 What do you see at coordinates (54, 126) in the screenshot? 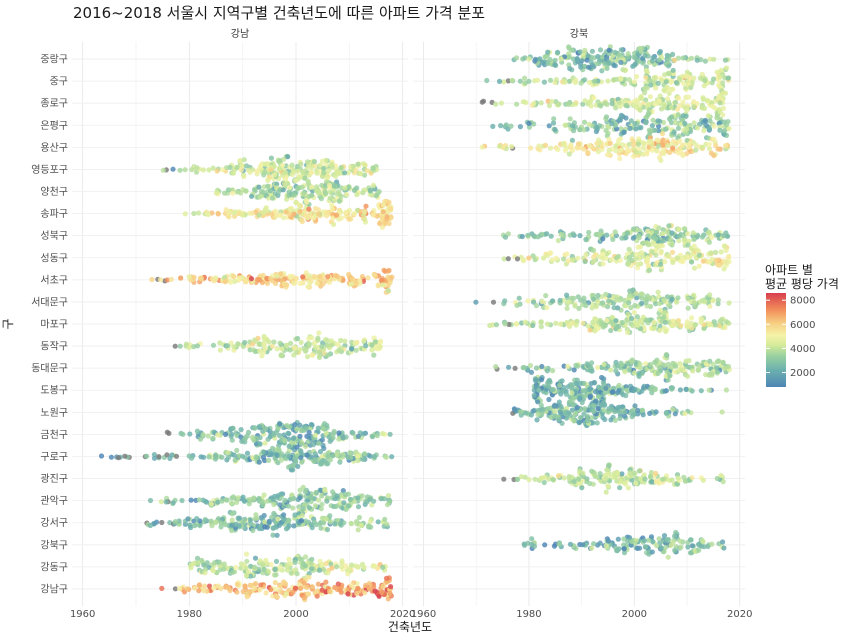
I see `y-tick-label: 은평구` at bounding box center [54, 126].